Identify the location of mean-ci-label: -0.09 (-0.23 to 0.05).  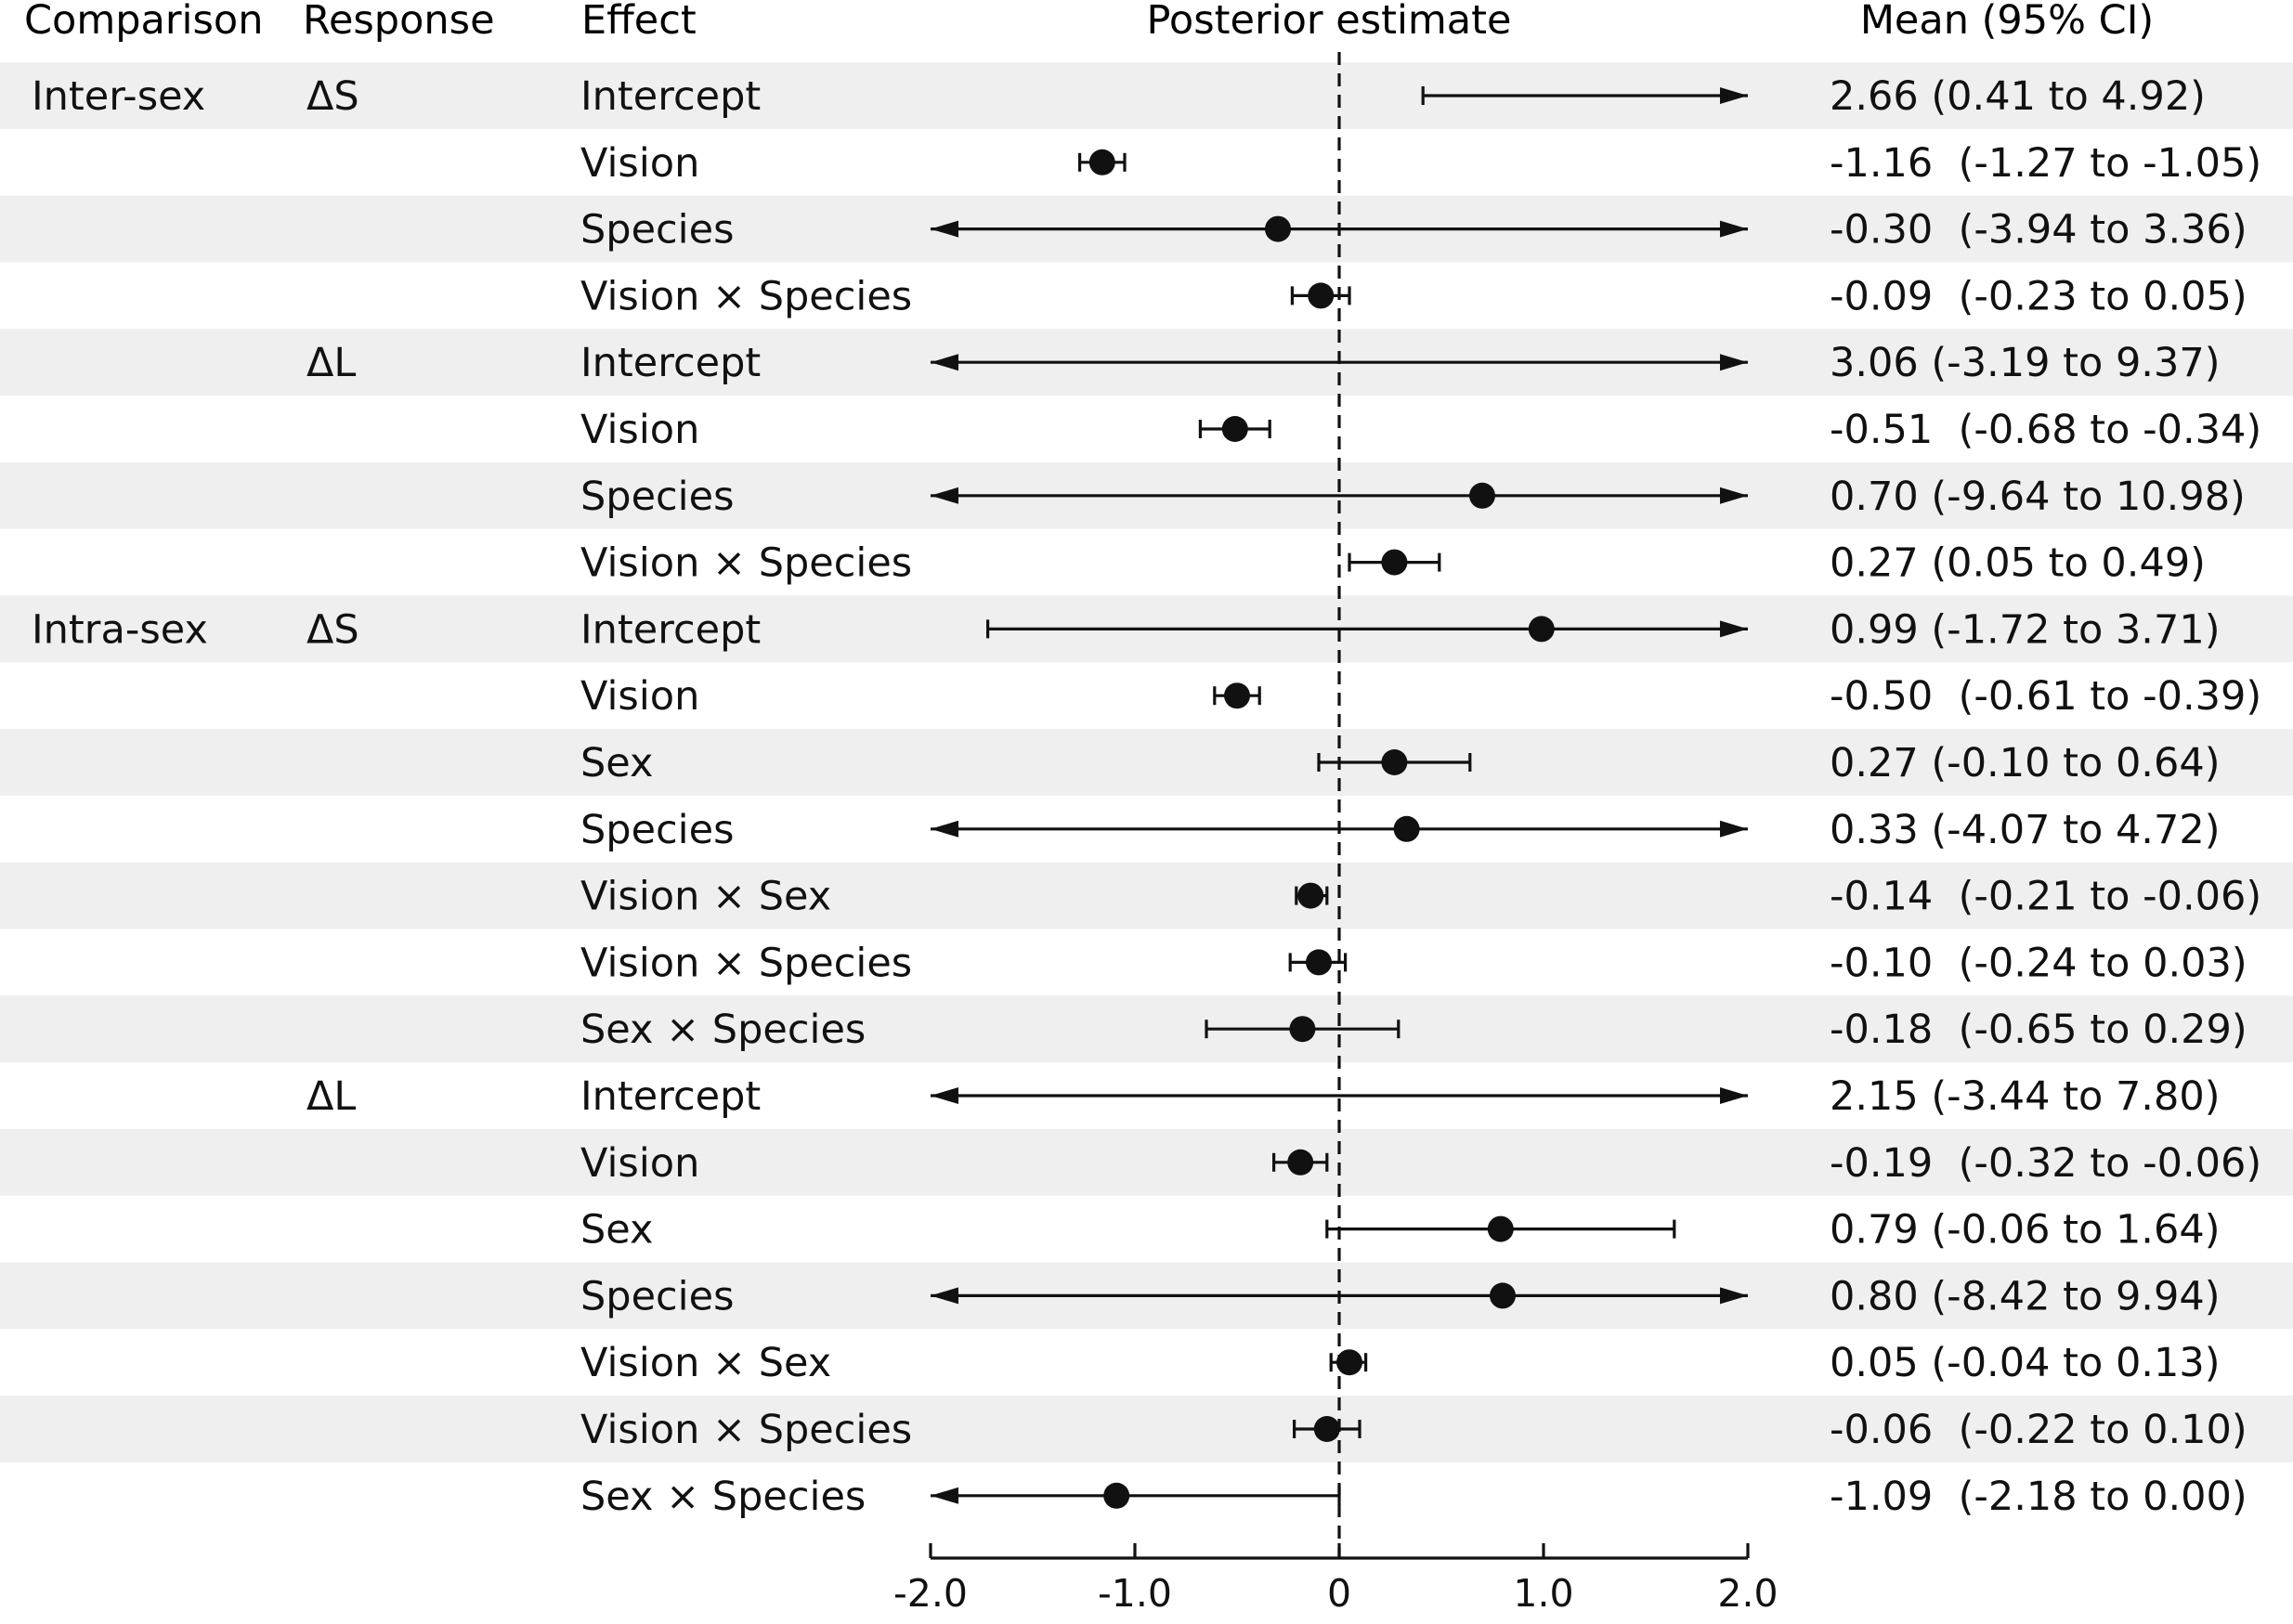
(2039, 296).